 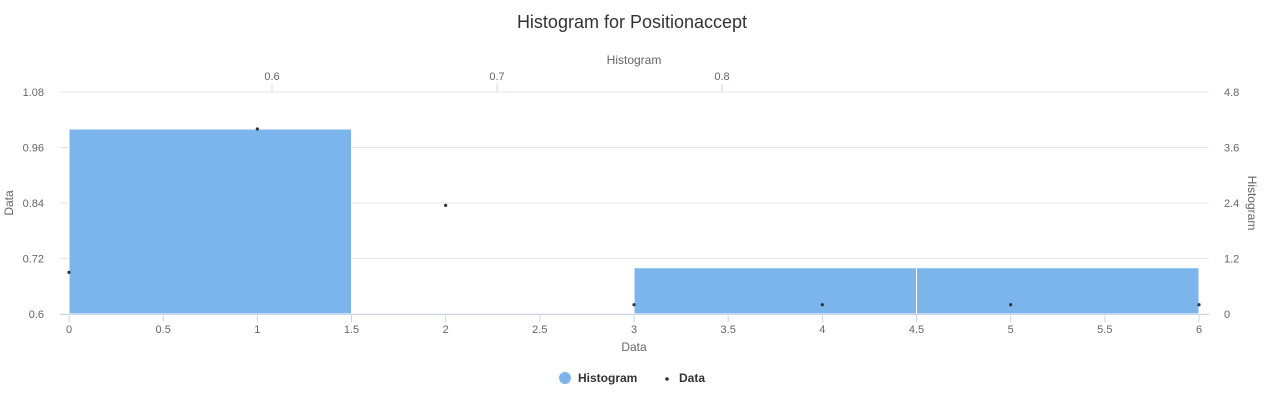 What do you see at coordinates (634, 330) in the screenshot?
I see `x-bottom-tick-label: 3` at bounding box center [634, 330].